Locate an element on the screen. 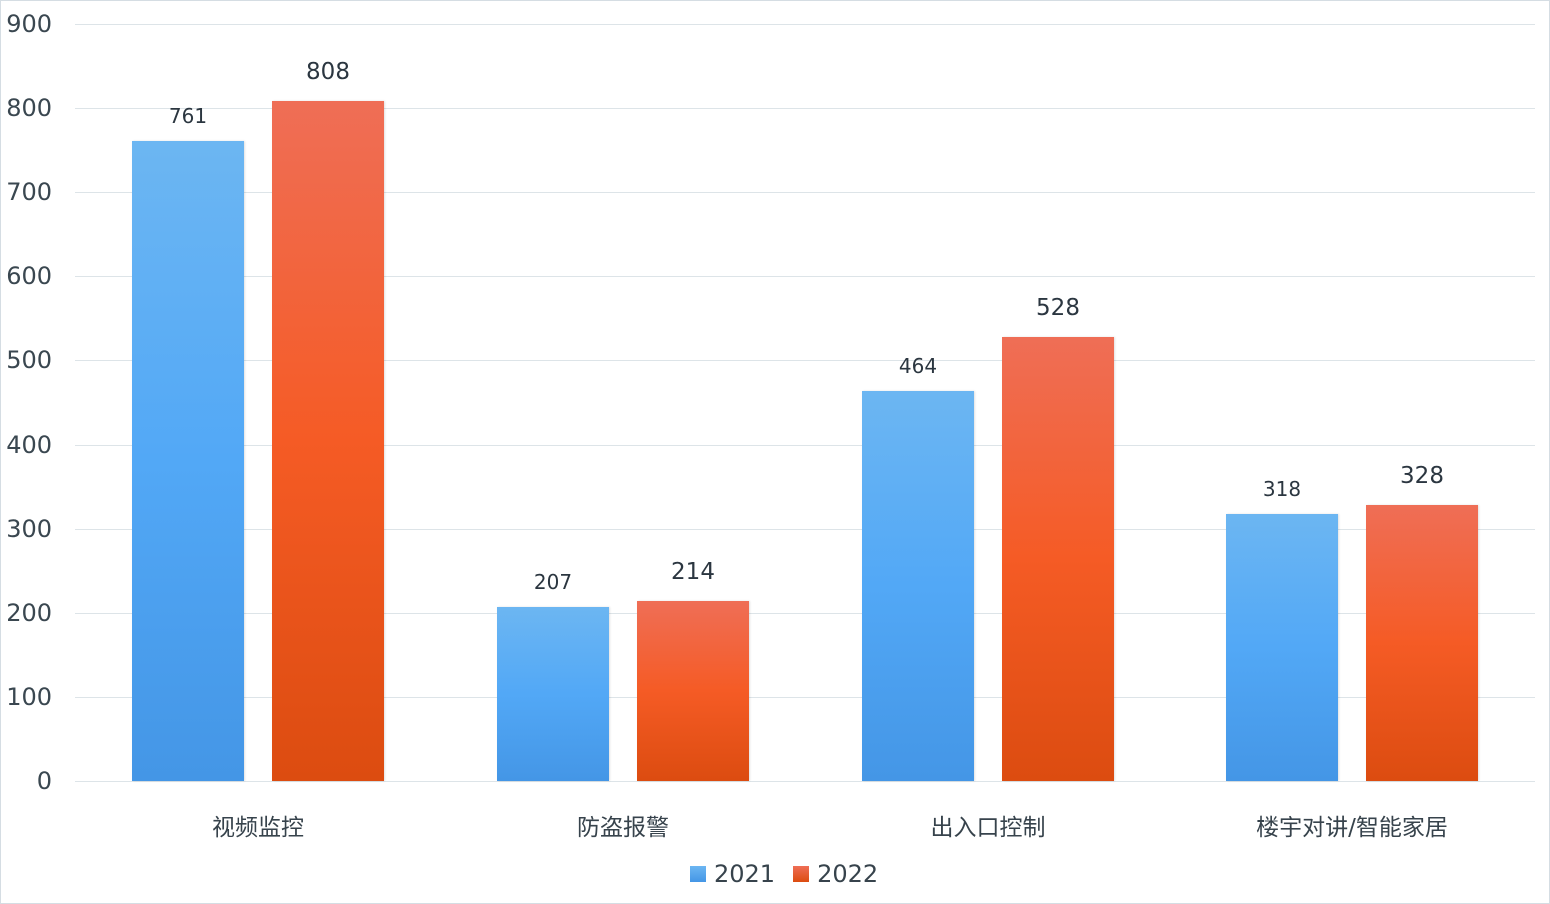 The height and width of the screenshot is (904, 1550). legend-item-2022: 2022 is located at coordinates (835, 874).